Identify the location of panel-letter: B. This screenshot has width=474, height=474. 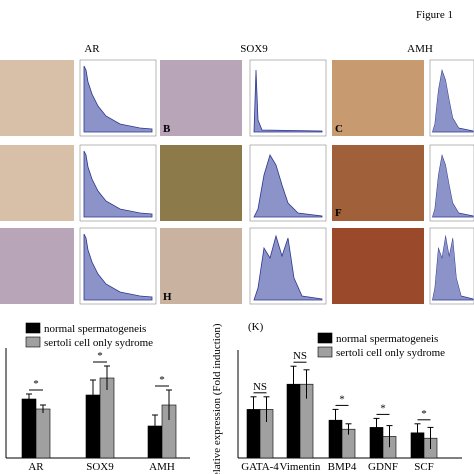
(167, 129).